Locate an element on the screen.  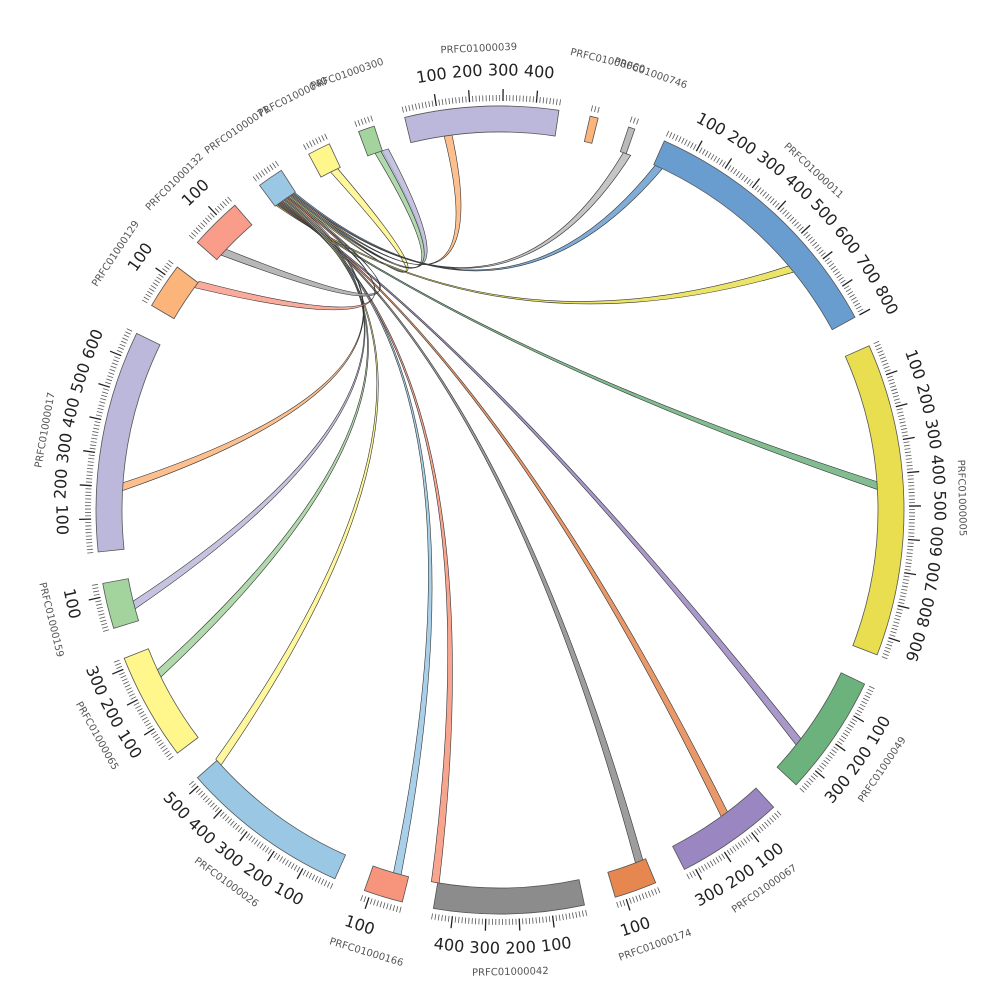
tick-label: 700 is located at coordinates (932, 577).